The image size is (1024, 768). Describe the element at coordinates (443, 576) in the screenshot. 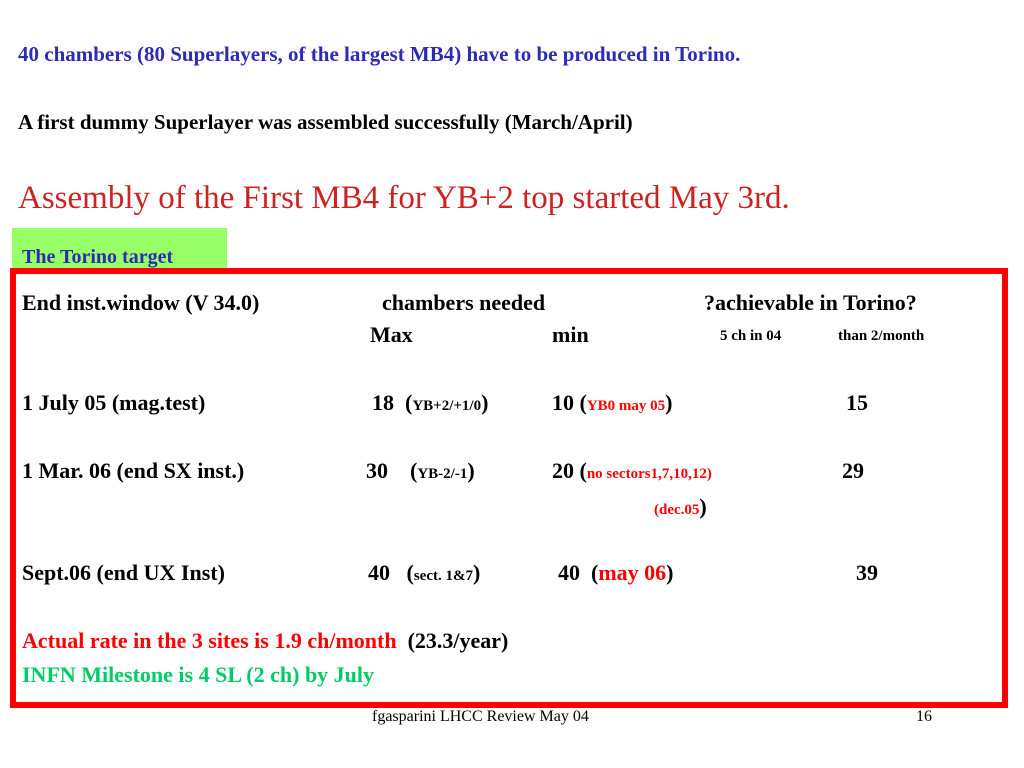

I see `row3-max-note: sect. 1&7` at that location.